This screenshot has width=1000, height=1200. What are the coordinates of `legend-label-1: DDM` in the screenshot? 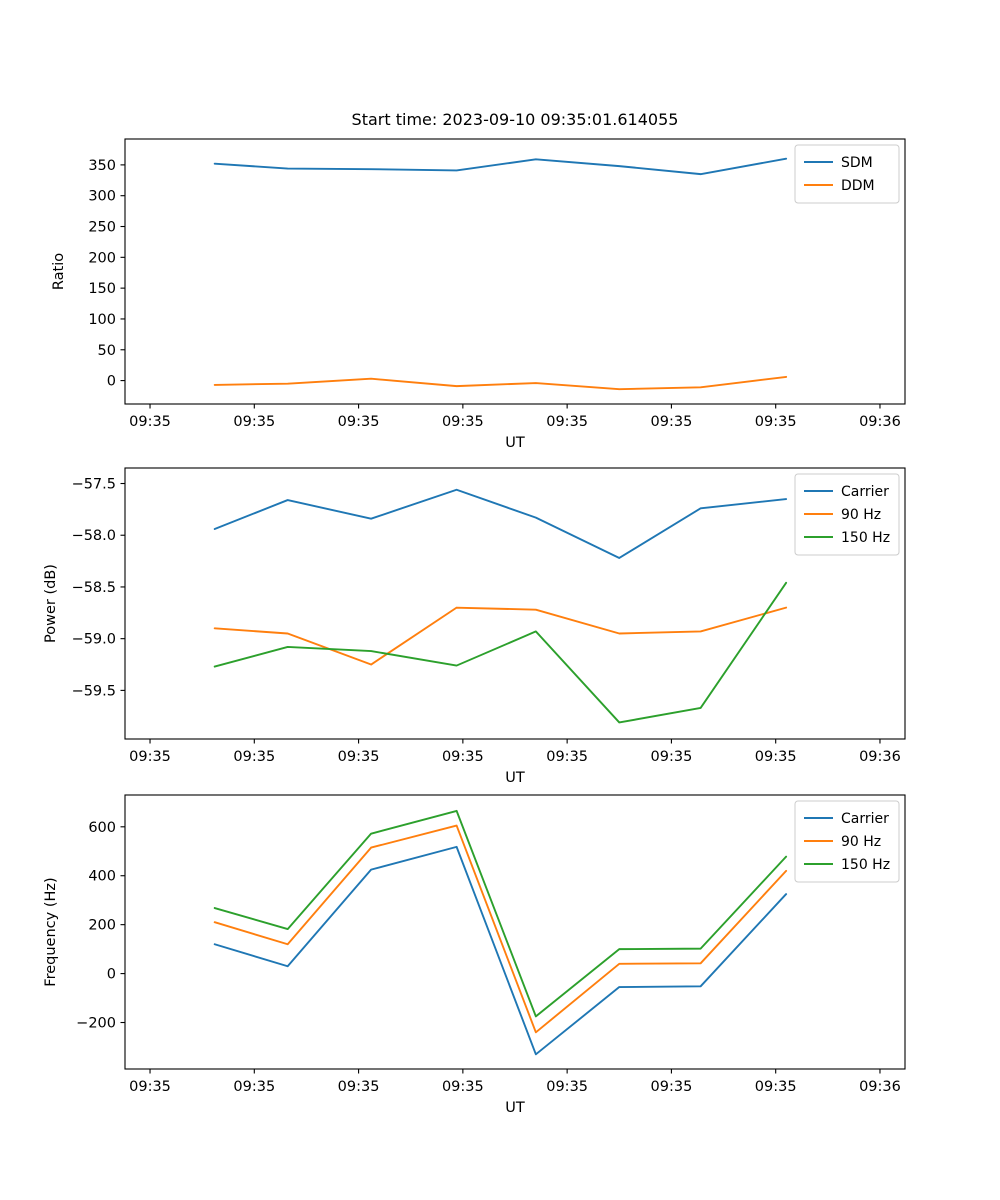 It's located at (858, 186).